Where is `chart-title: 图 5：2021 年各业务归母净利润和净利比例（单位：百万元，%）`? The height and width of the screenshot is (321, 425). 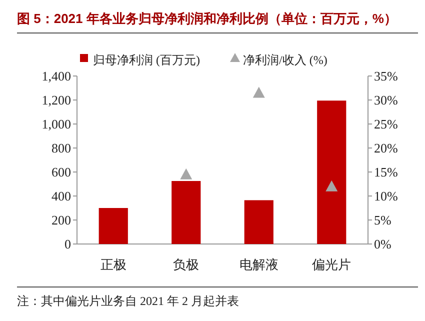 chart-title: 图 5：2021 年各业务归母净利润和净利比例（单位：百万元，%） is located at coordinates (207, 18).